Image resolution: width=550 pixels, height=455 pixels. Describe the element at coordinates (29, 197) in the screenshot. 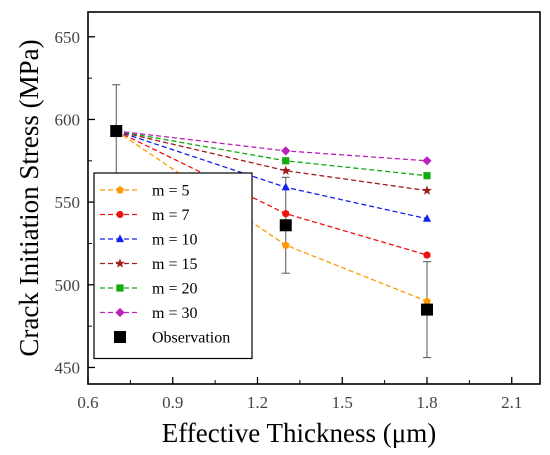

I see `y-axis-label: Crack Initiation Stress (MPa)` at that location.